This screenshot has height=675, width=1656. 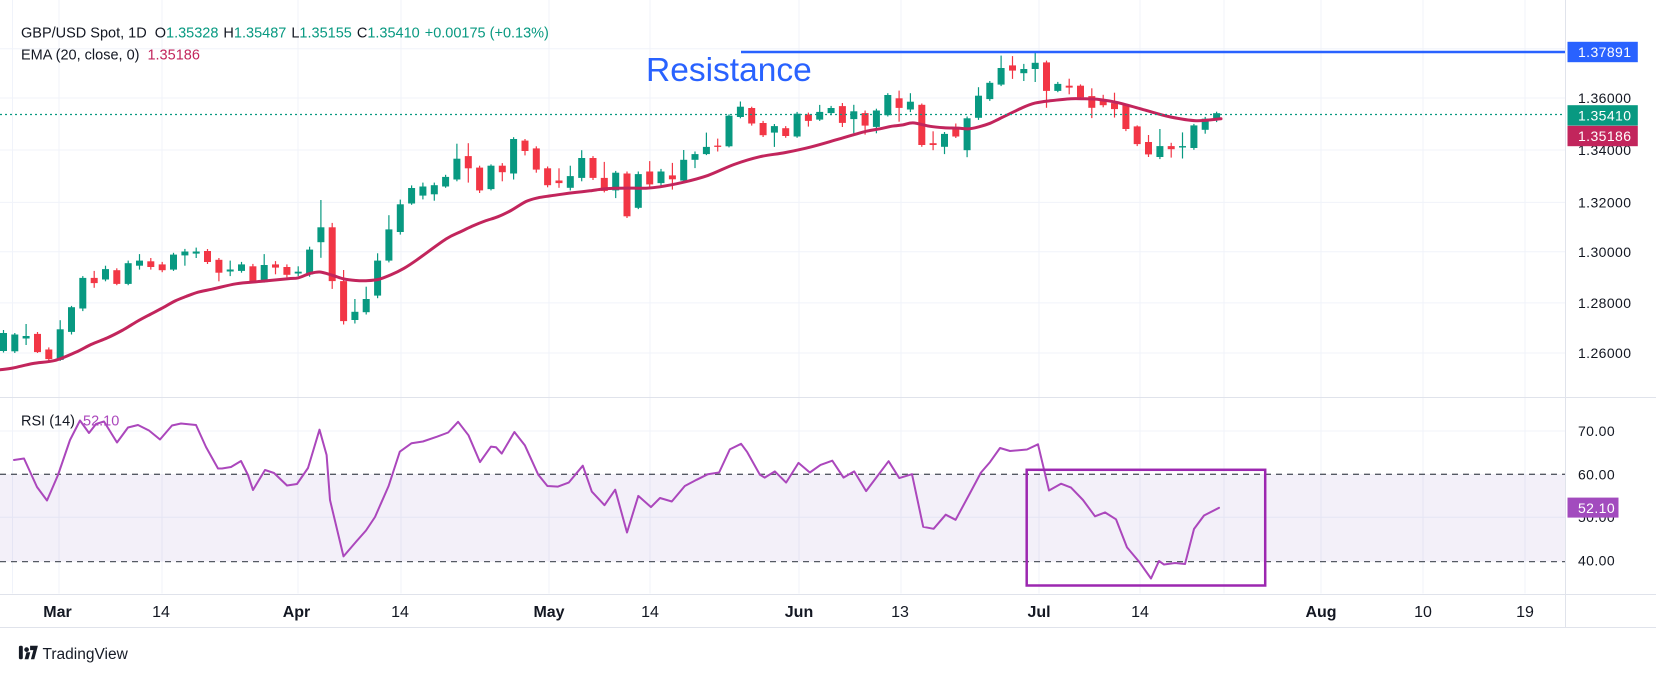 I want to click on svg-text: 70.00, so click(x=1596, y=431).